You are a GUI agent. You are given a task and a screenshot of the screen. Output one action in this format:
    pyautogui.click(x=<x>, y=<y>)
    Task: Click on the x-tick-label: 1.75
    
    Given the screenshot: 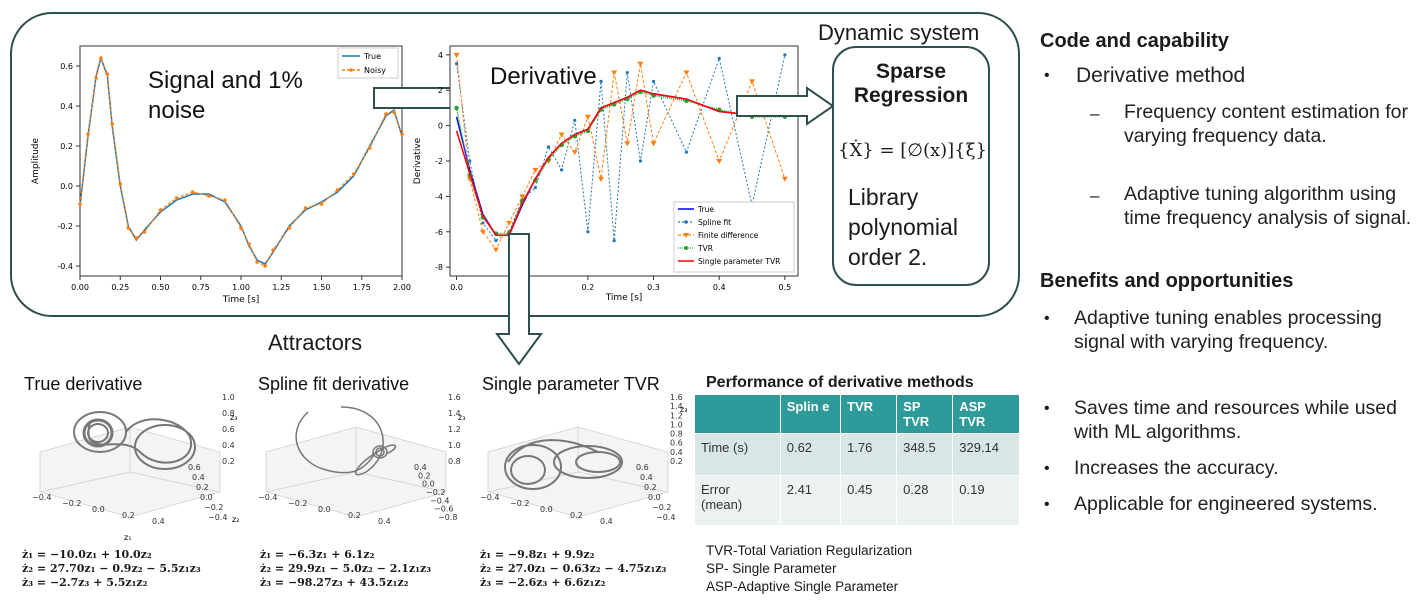 What is the action you would take?
    pyautogui.click(x=362, y=287)
    